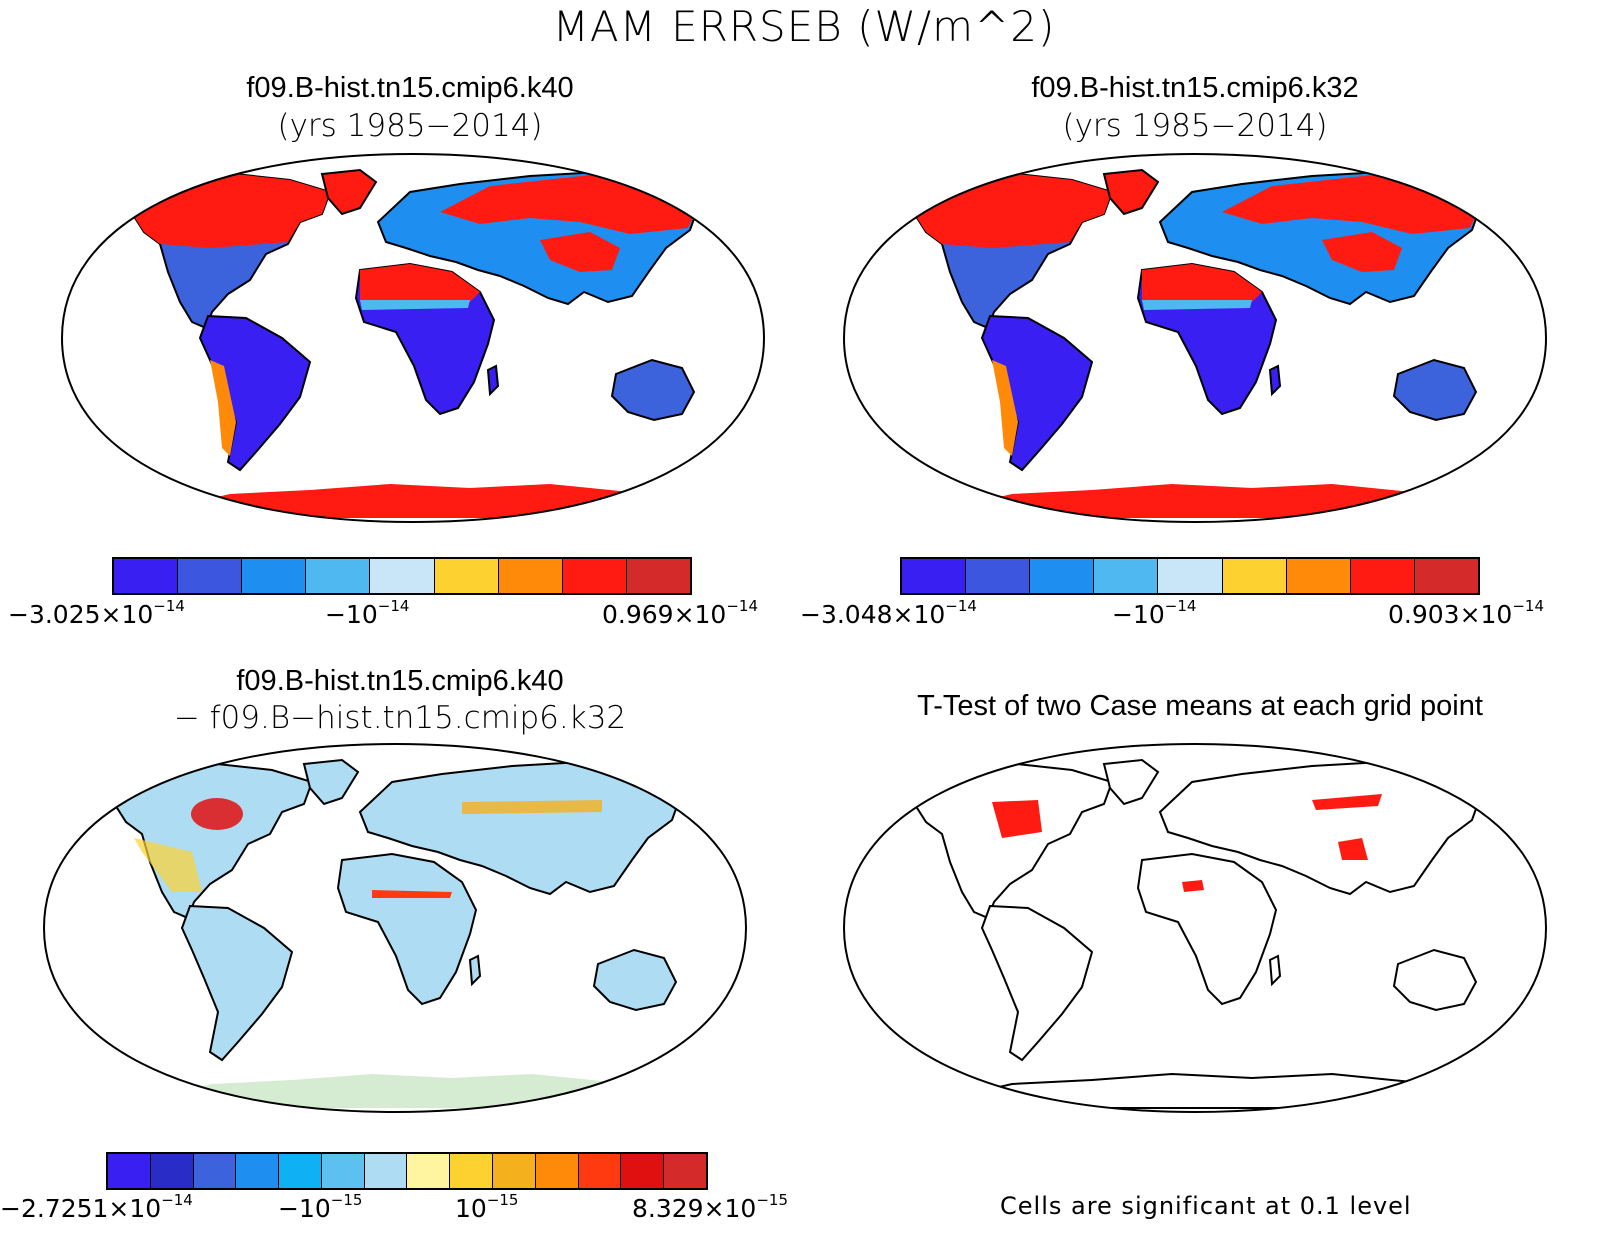 This screenshot has width=1608, height=1250. What do you see at coordinates (217, 814) in the screenshot?
I see `region-diff-high` at bounding box center [217, 814].